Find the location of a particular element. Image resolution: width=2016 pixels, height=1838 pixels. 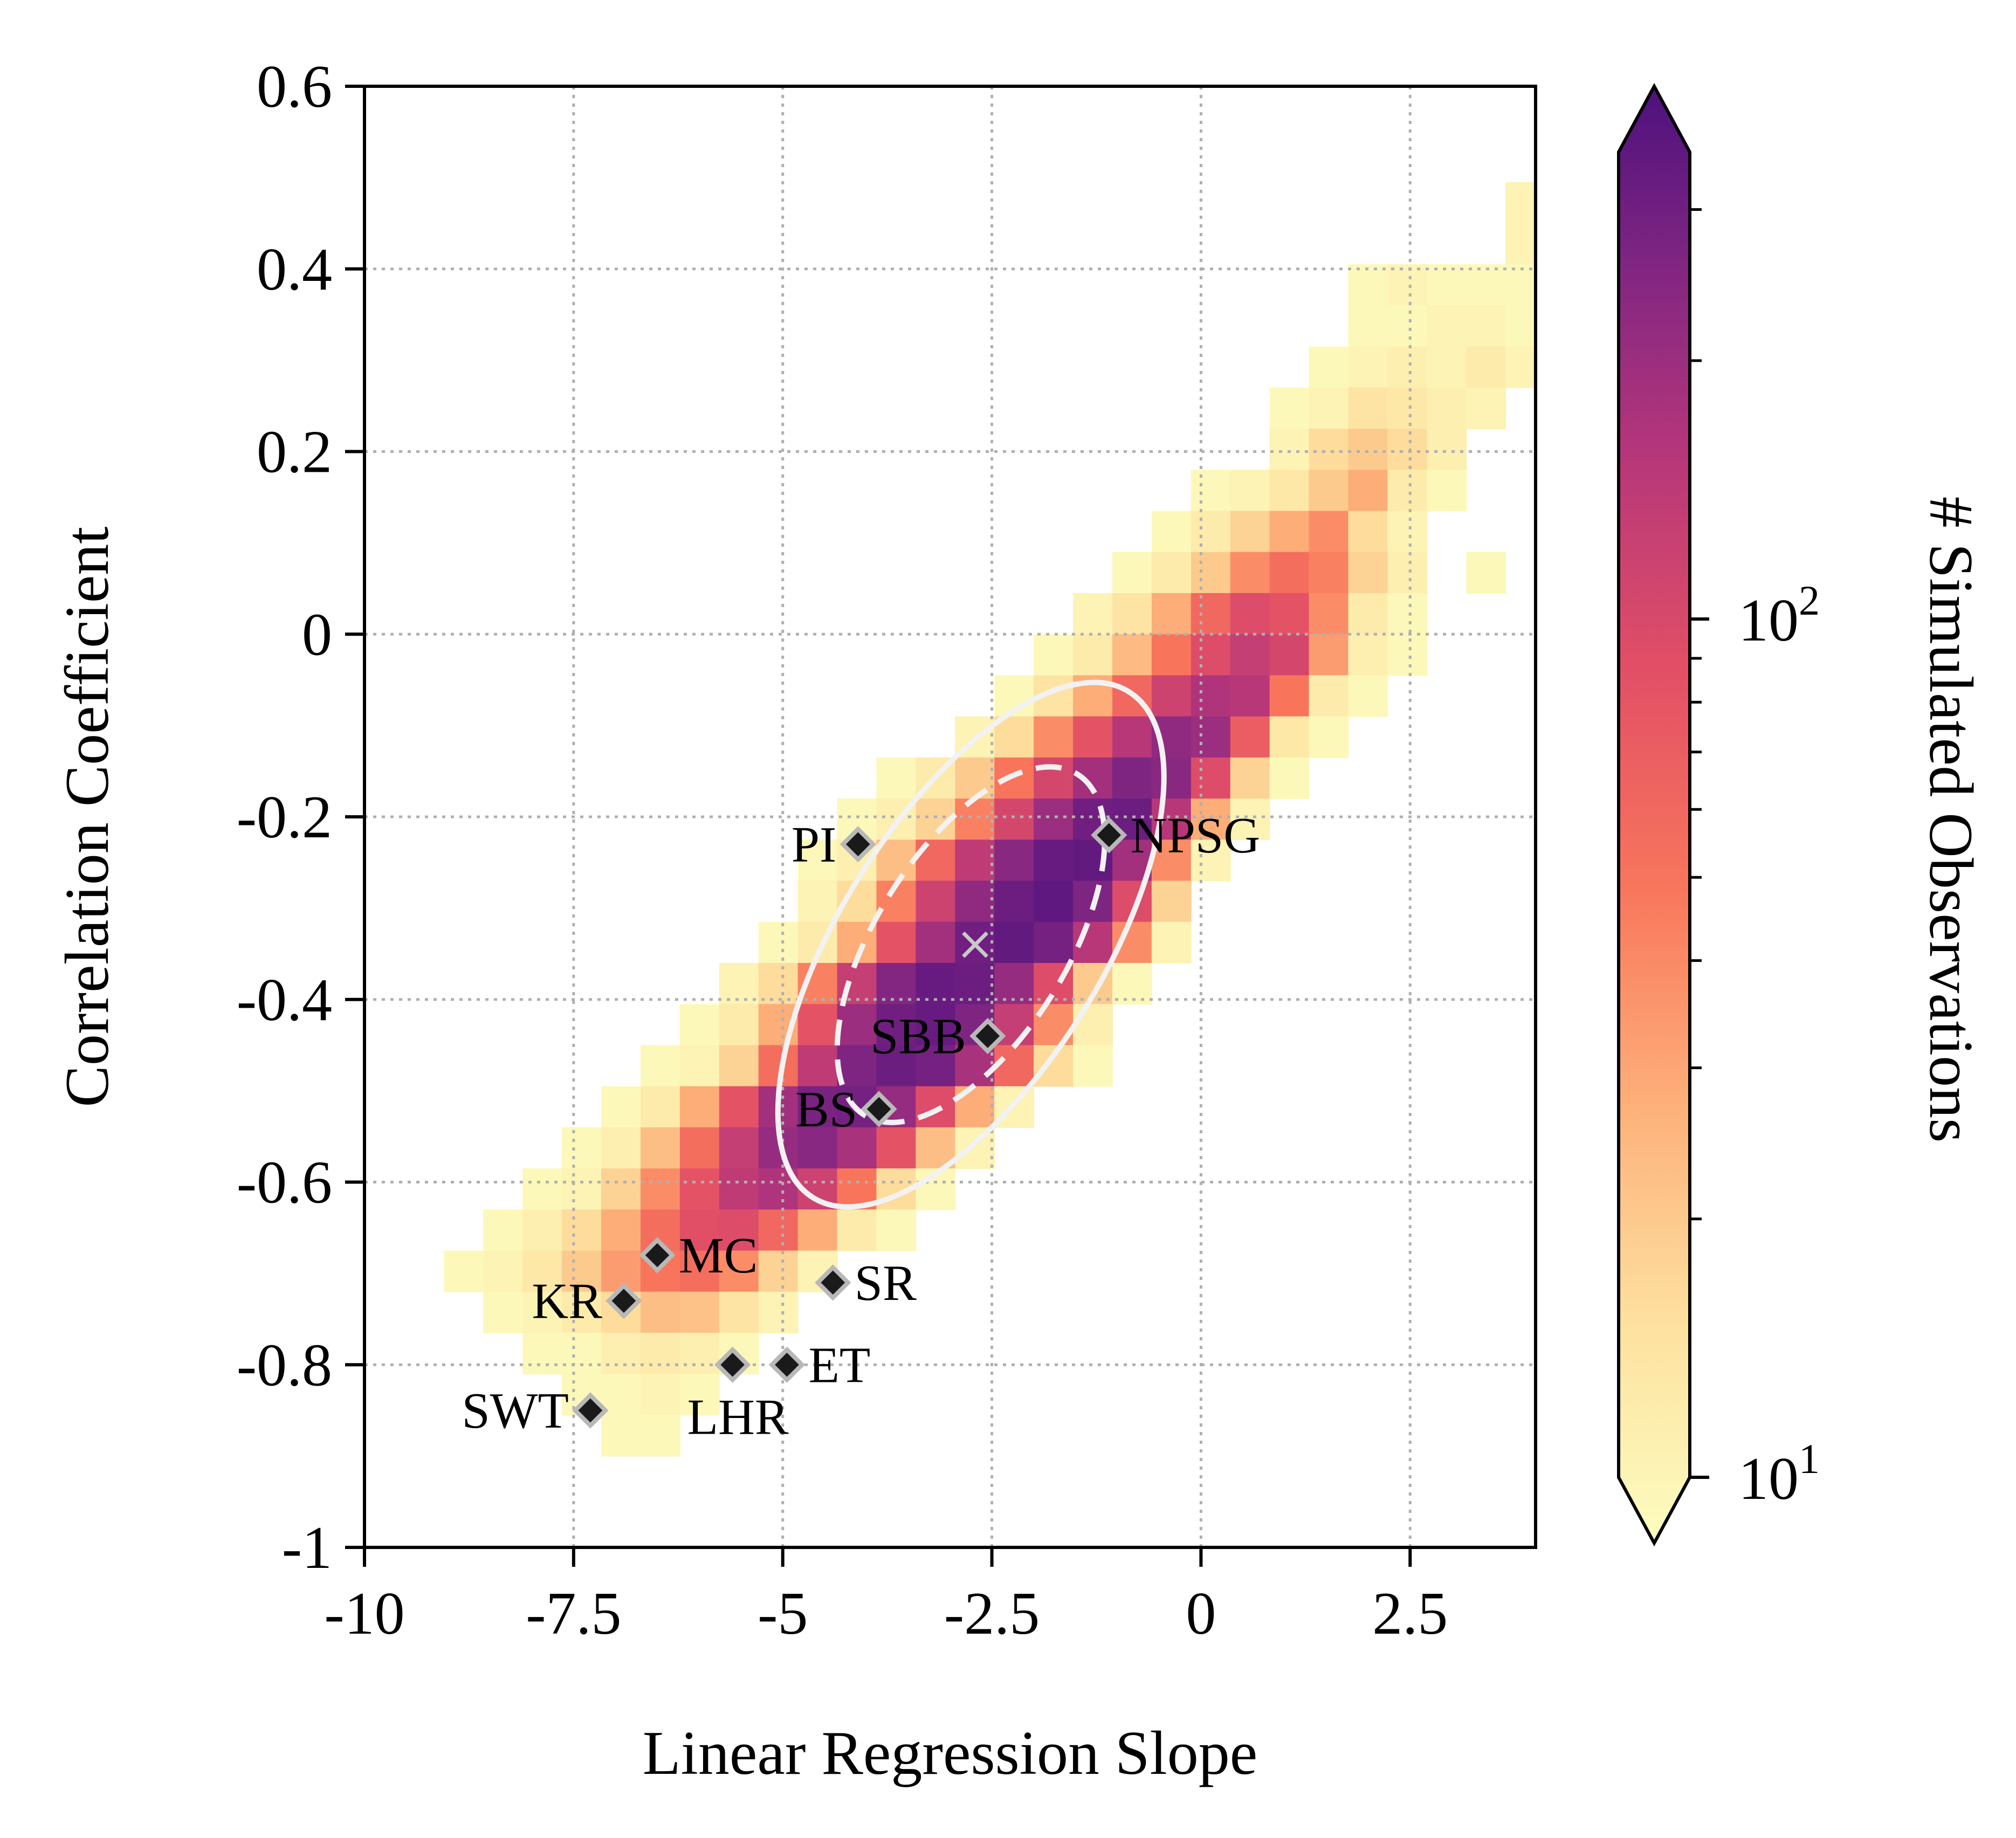

y-tick-label: -1 is located at coordinates (307, 1548).